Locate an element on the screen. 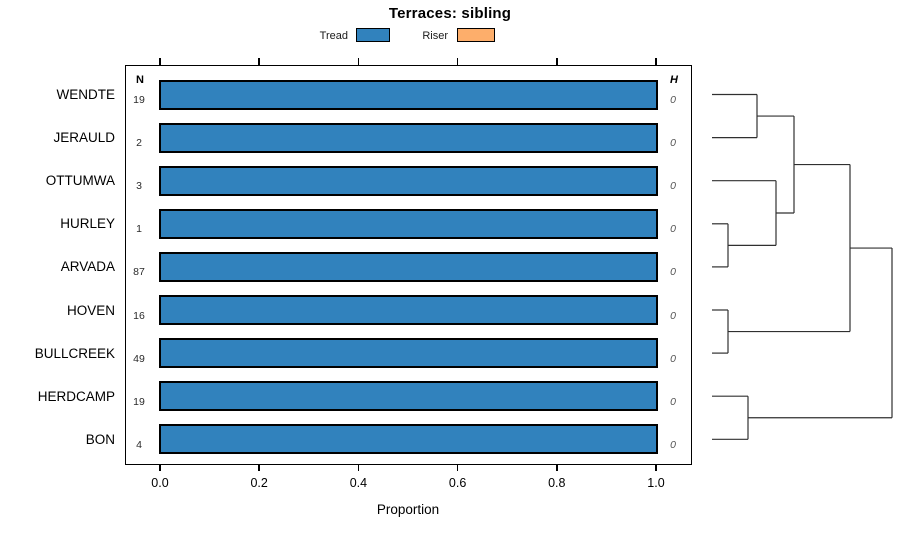 This screenshot has width=900, height=540. n-value-hoven: 16 is located at coordinates (139, 315).